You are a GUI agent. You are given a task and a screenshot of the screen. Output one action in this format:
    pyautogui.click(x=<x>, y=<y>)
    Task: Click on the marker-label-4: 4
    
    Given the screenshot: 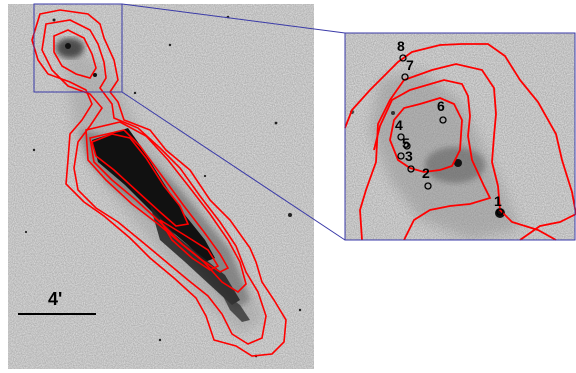 What is the action you would take?
    pyautogui.click(x=399, y=125)
    